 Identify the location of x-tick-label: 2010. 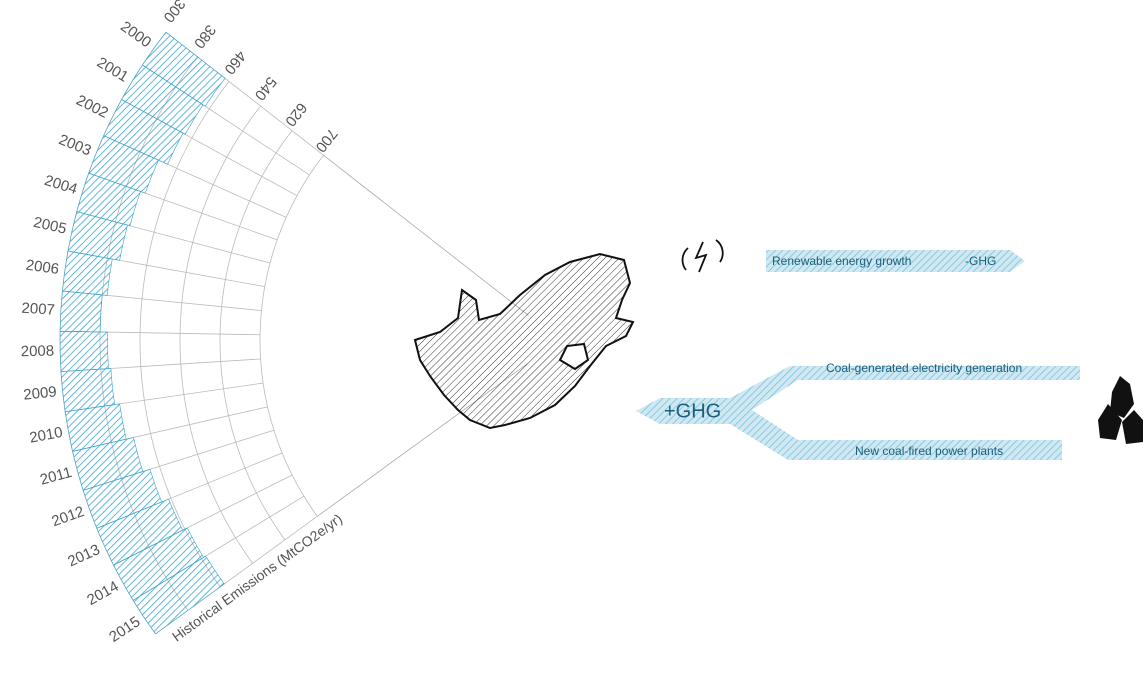
(46, 435).